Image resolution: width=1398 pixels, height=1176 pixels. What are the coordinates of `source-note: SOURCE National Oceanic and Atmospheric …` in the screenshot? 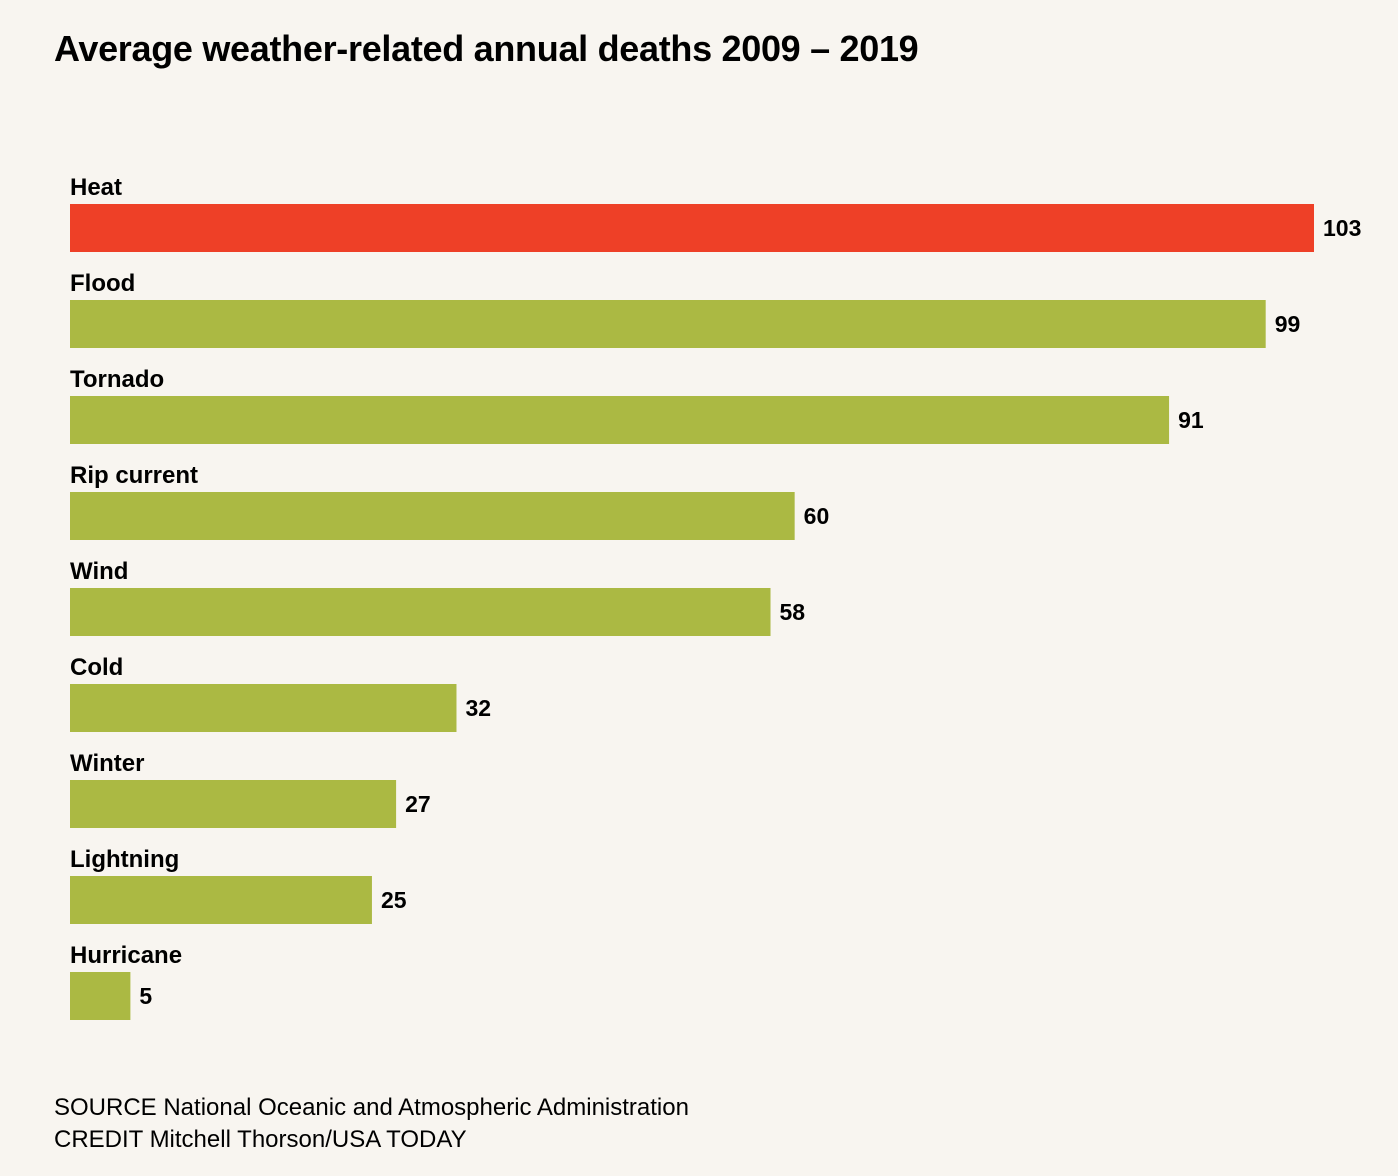 It's located at (371, 1107).